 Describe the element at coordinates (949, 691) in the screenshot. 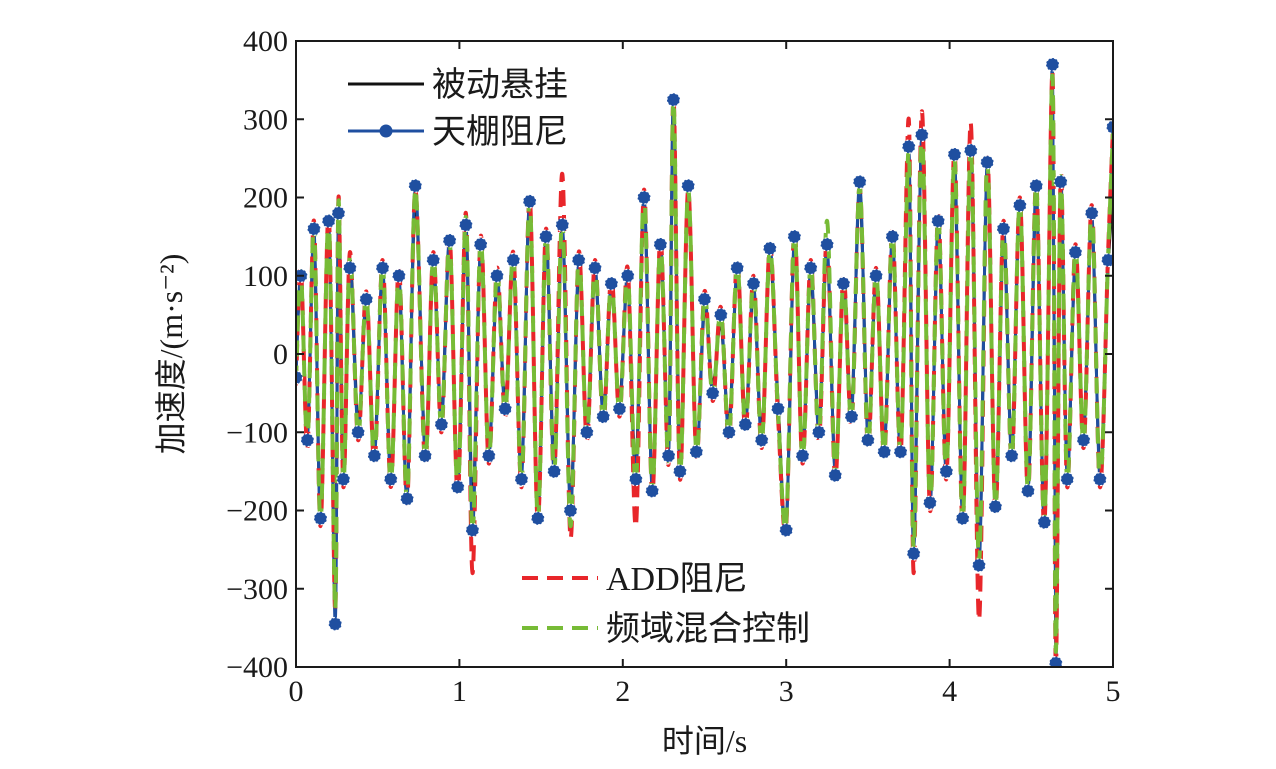

I see `x-tick-label: 4` at that location.